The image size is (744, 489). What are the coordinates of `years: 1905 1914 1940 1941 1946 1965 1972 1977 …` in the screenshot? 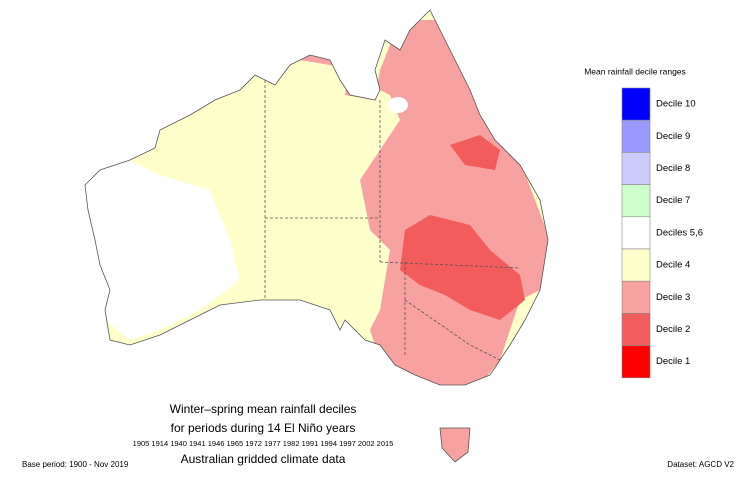 It's located at (263, 443).